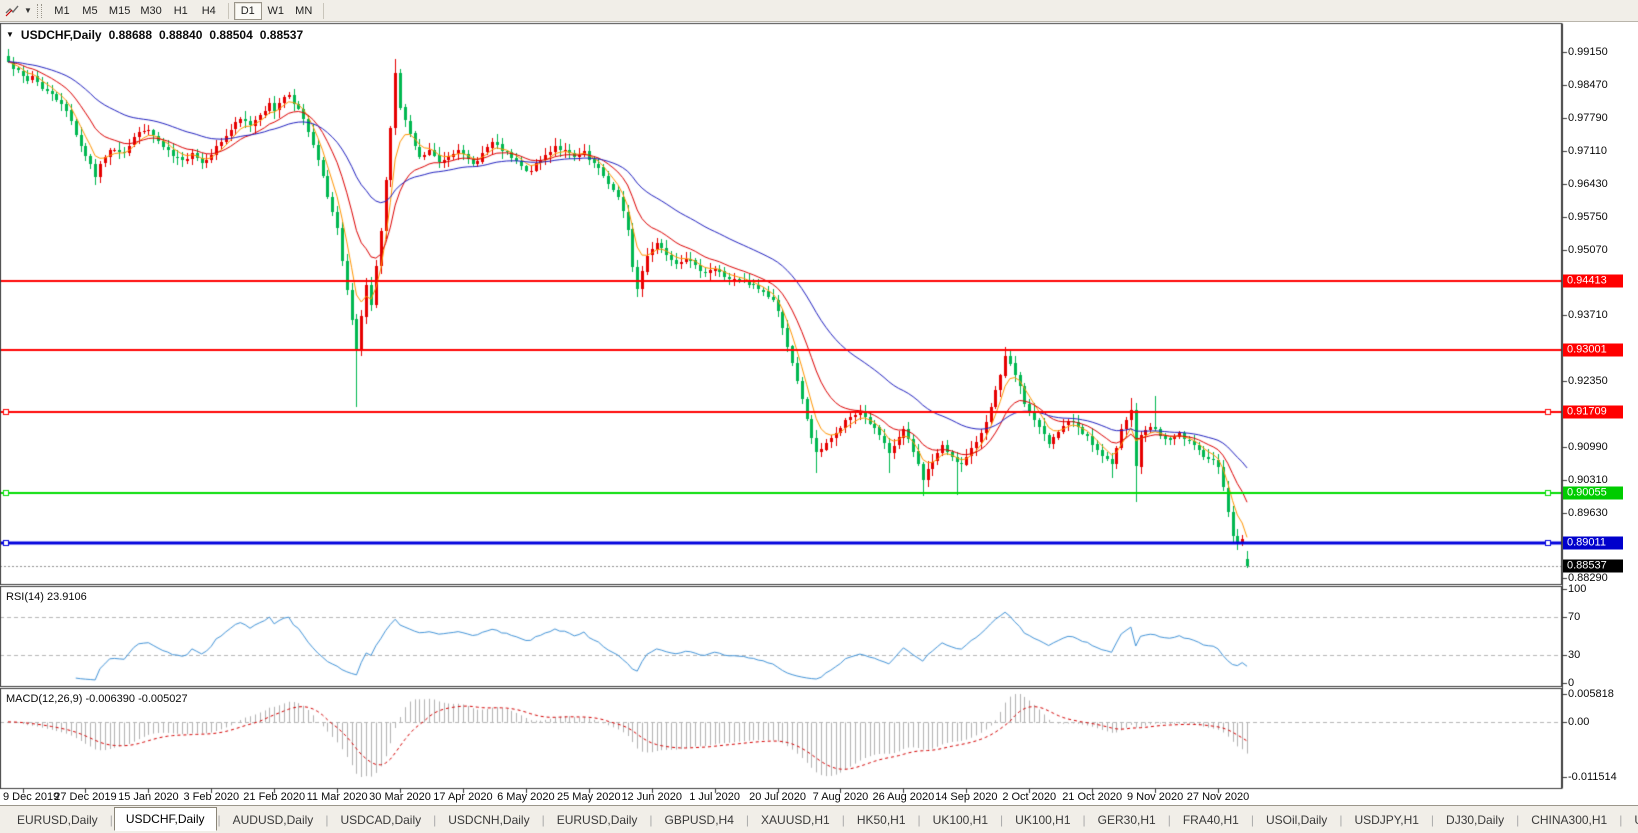 The height and width of the screenshot is (833, 1638). I want to click on rsi-tick-label: 100, so click(1577, 589).